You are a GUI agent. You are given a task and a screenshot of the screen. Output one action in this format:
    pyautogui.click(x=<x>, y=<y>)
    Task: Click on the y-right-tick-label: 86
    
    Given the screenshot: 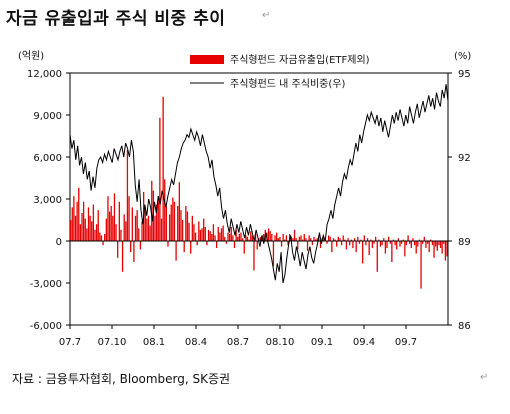 What is the action you would take?
    pyautogui.click(x=464, y=326)
    